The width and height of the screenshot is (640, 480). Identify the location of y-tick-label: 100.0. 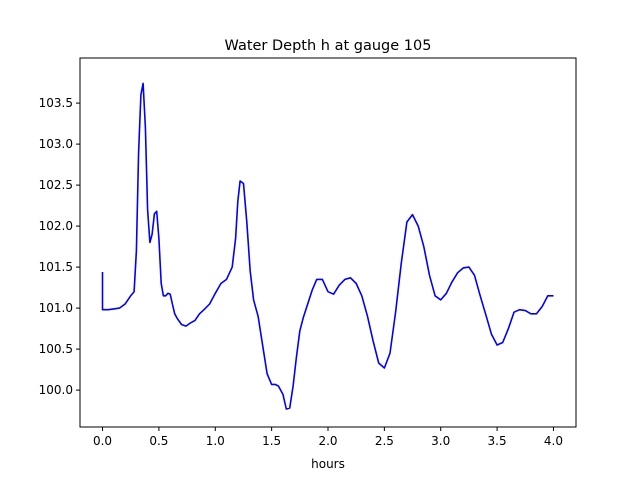
(56, 390).